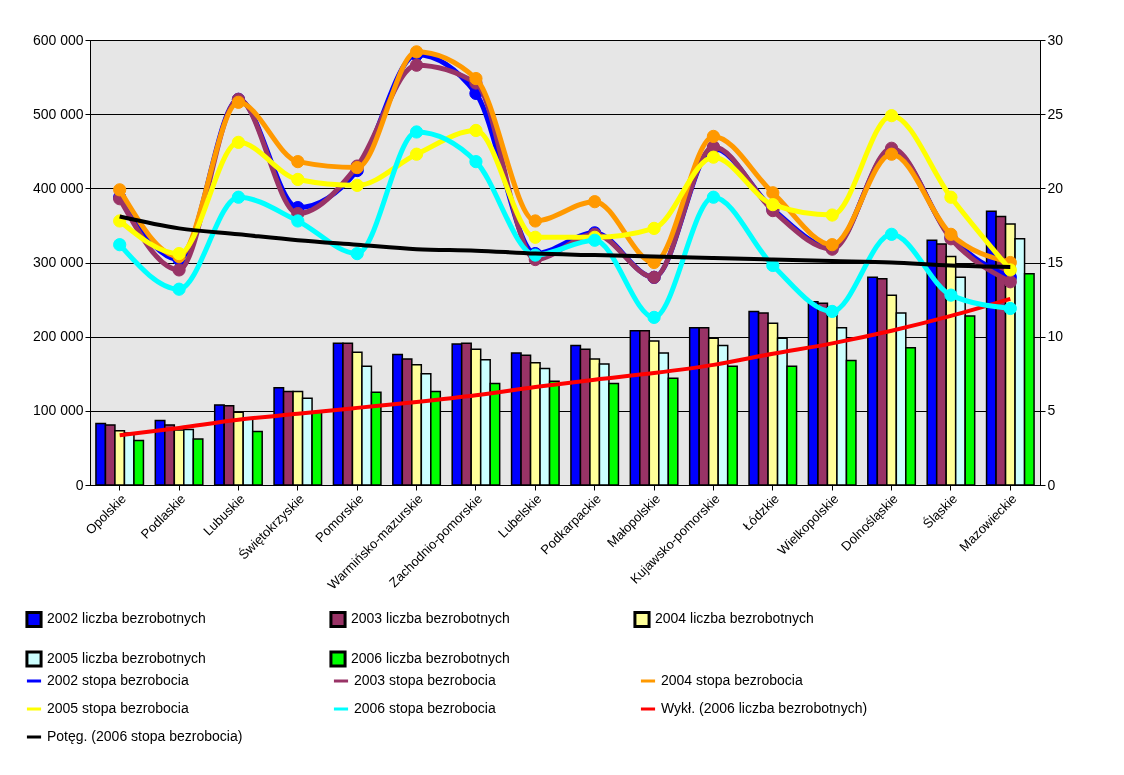 The height and width of the screenshot is (775, 1124). Describe the element at coordinates (1055, 262) in the screenshot. I see `y2-tick-label: 15` at that location.